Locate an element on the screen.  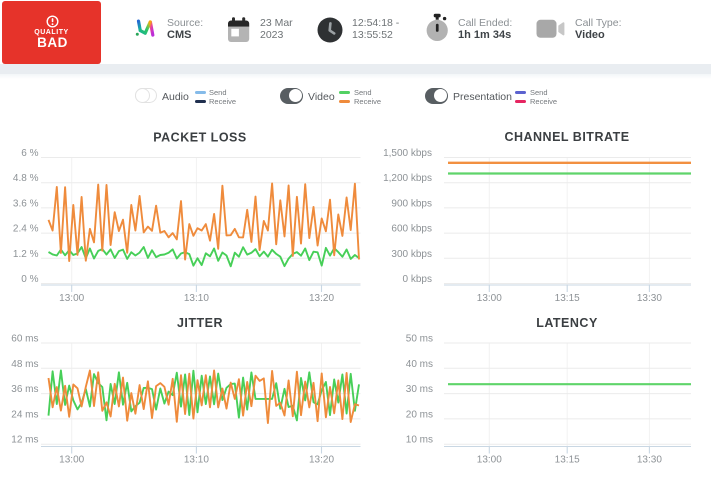
svg-text: 600 kbps is located at coordinates (411, 229).